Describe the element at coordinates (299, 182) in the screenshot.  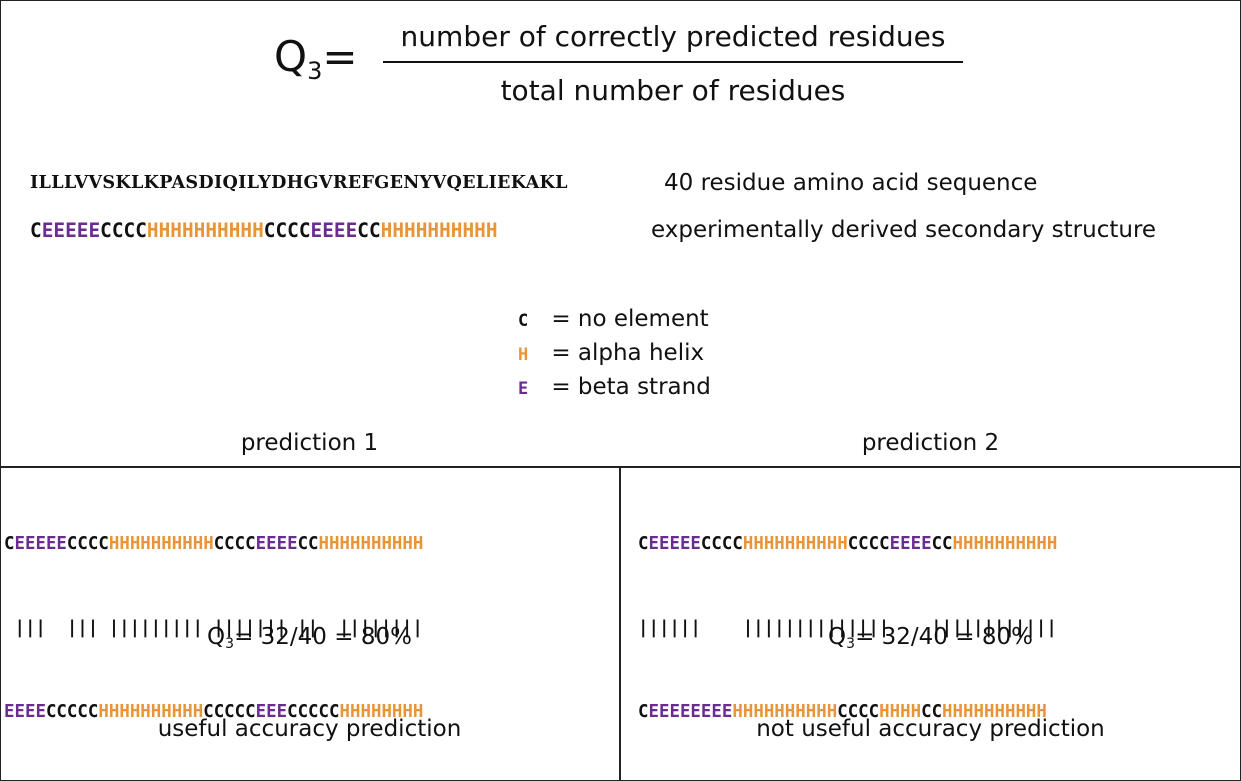
I see `amino-acid-sequence: ILLLVVSKLKPASDIQILYDHGVREFGENYVQELIEKAKL` at that location.